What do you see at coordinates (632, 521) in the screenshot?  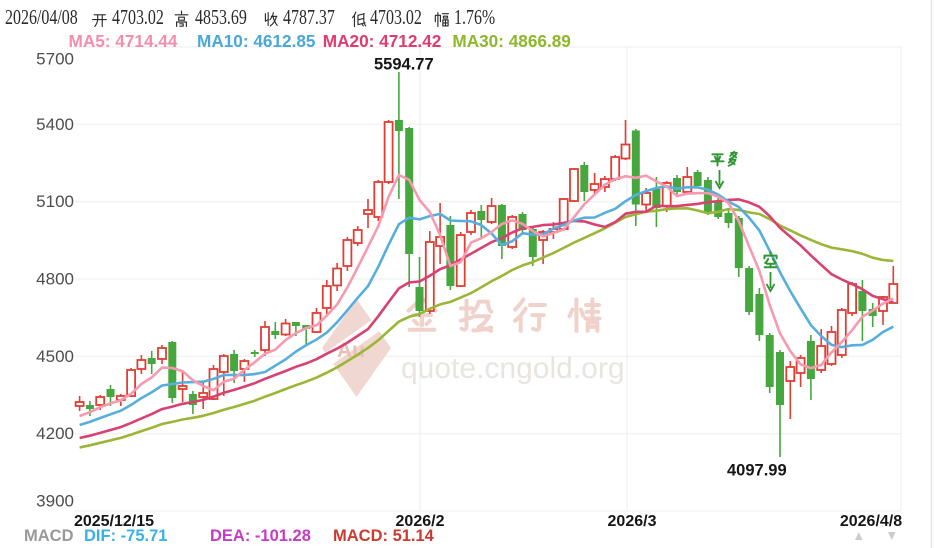 I see `svg-text: 2026/3` at bounding box center [632, 521].